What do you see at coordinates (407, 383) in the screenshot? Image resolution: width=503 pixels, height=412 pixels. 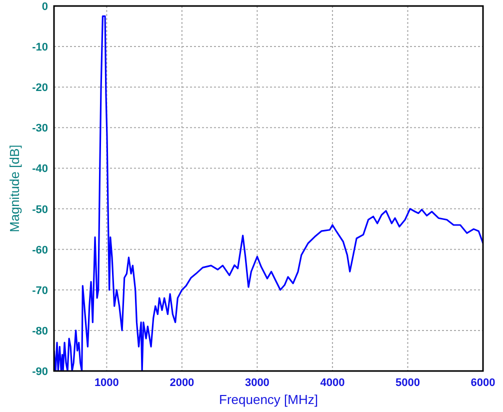 I see `x-tick-label: 5000` at bounding box center [407, 383].